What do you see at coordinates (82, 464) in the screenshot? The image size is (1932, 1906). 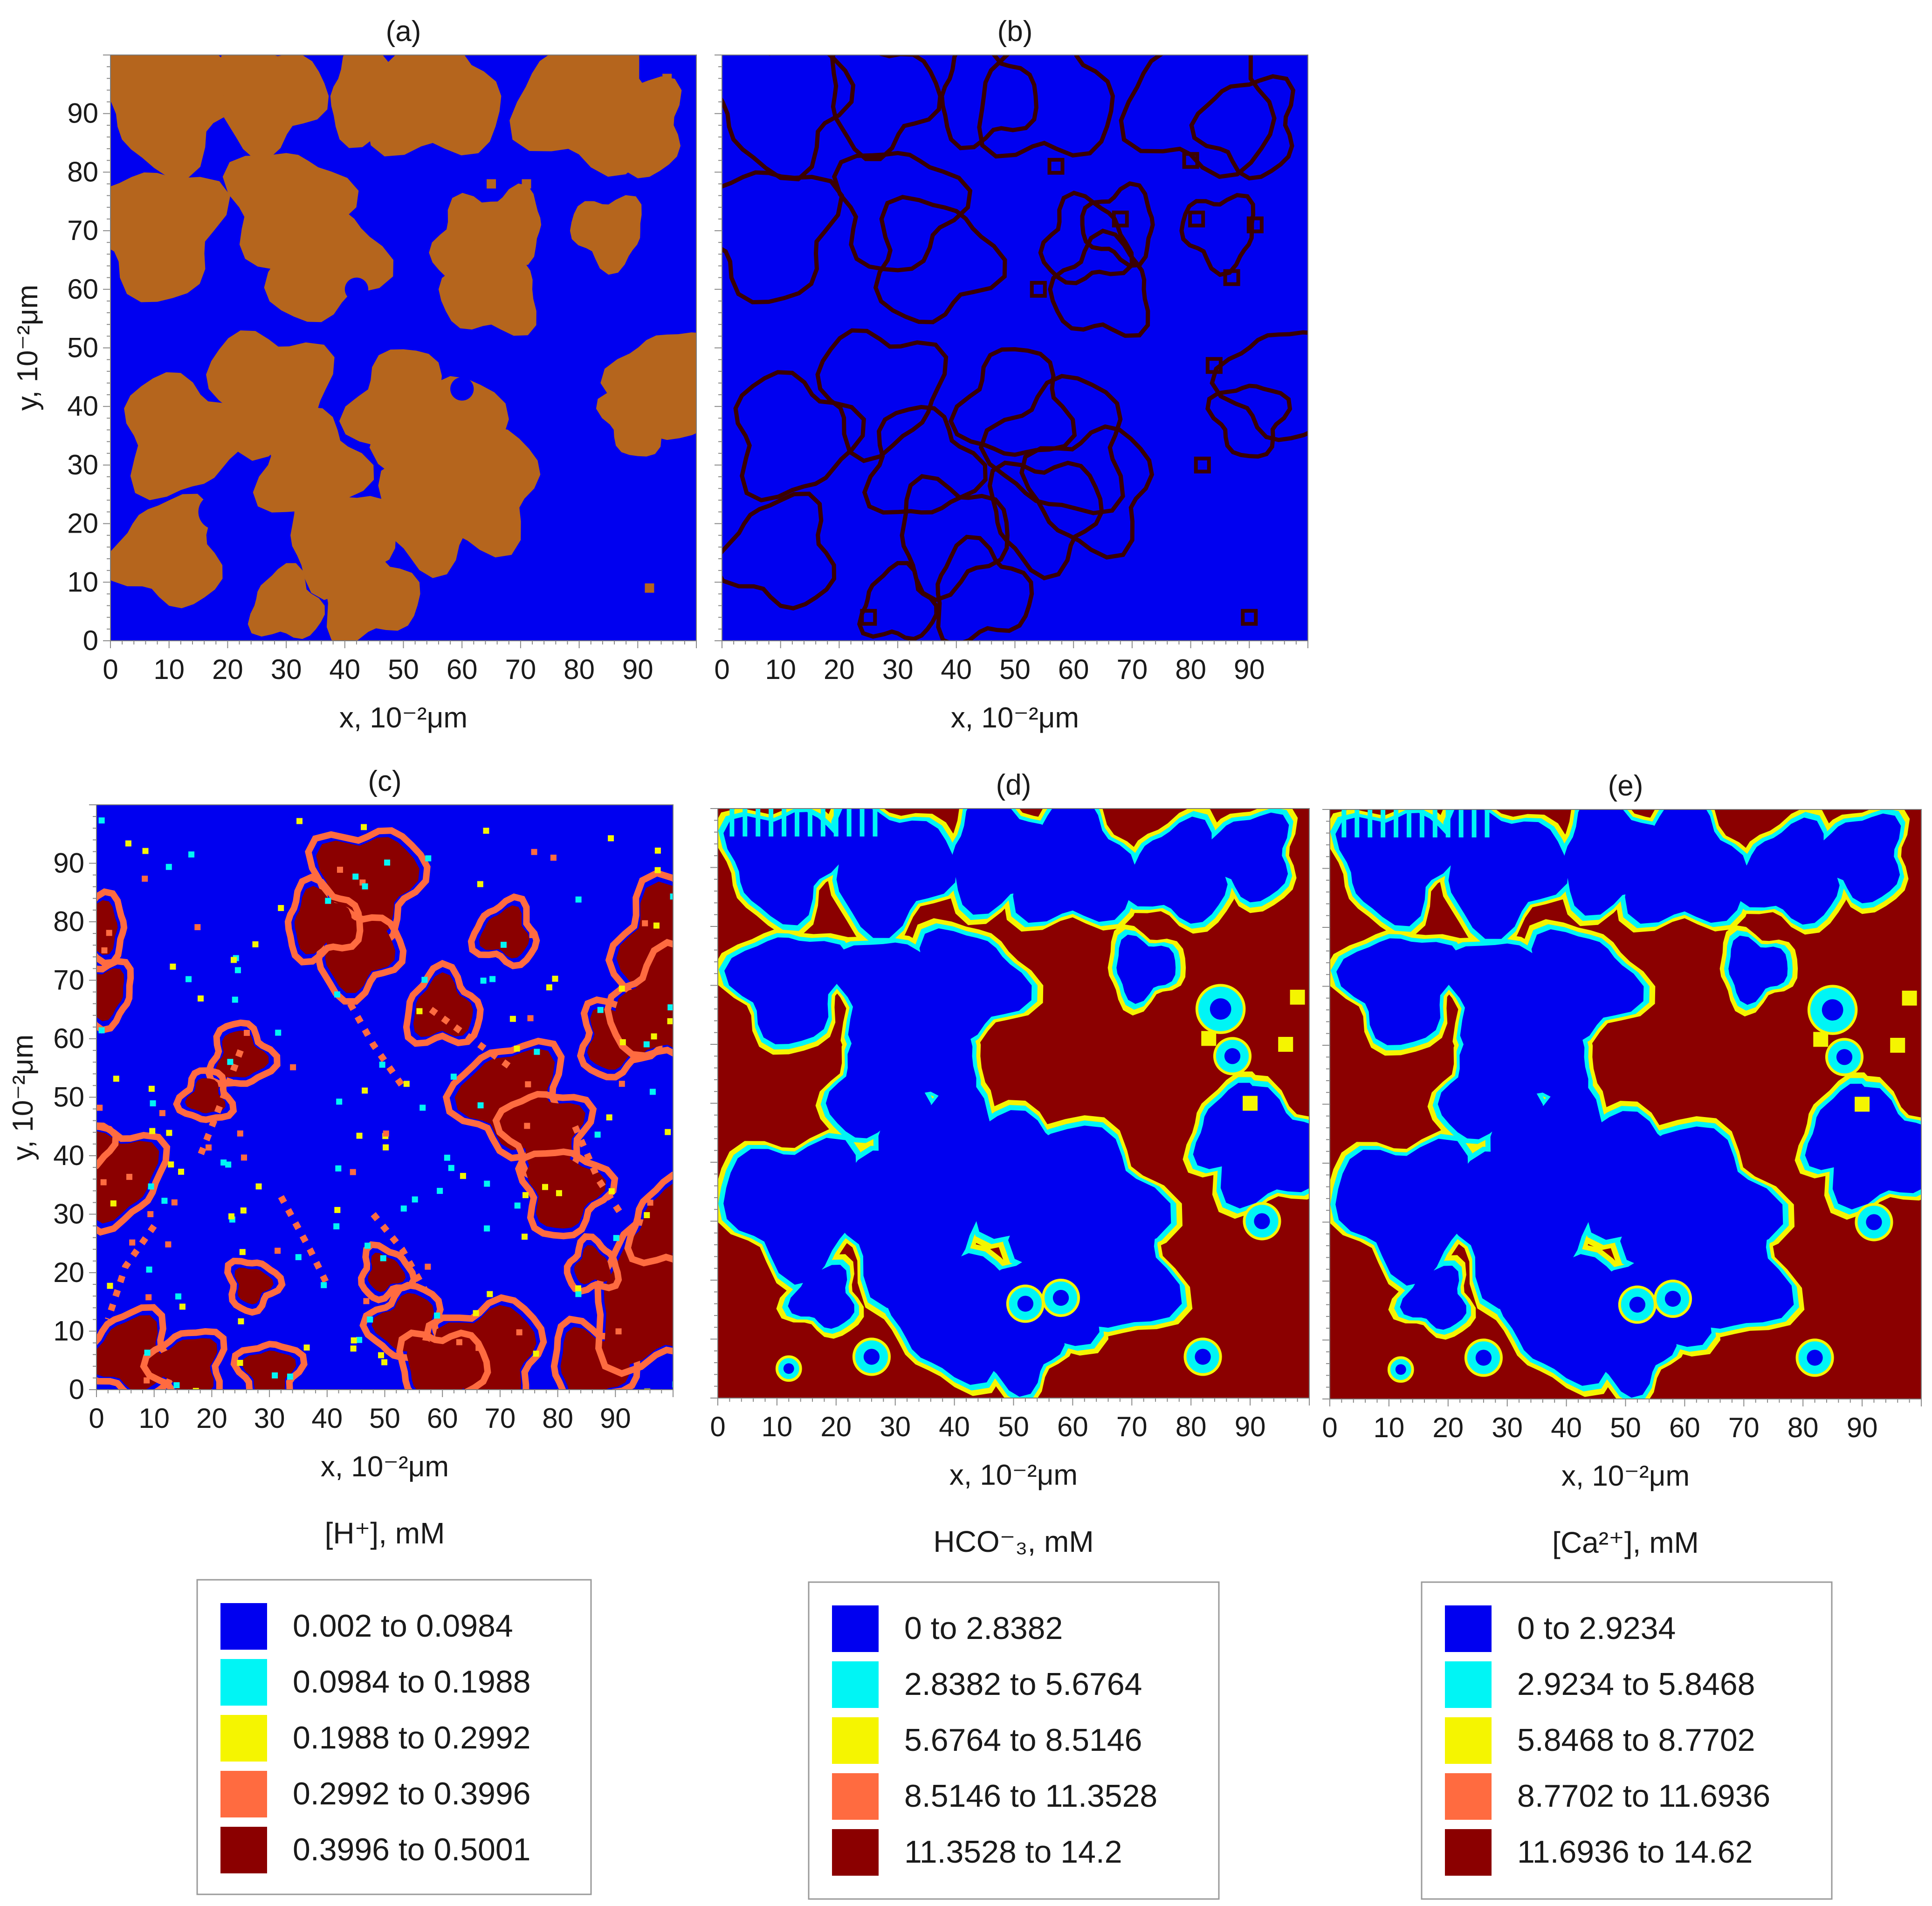 I see `y-tick-label: 30` at bounding box center [82, 464].